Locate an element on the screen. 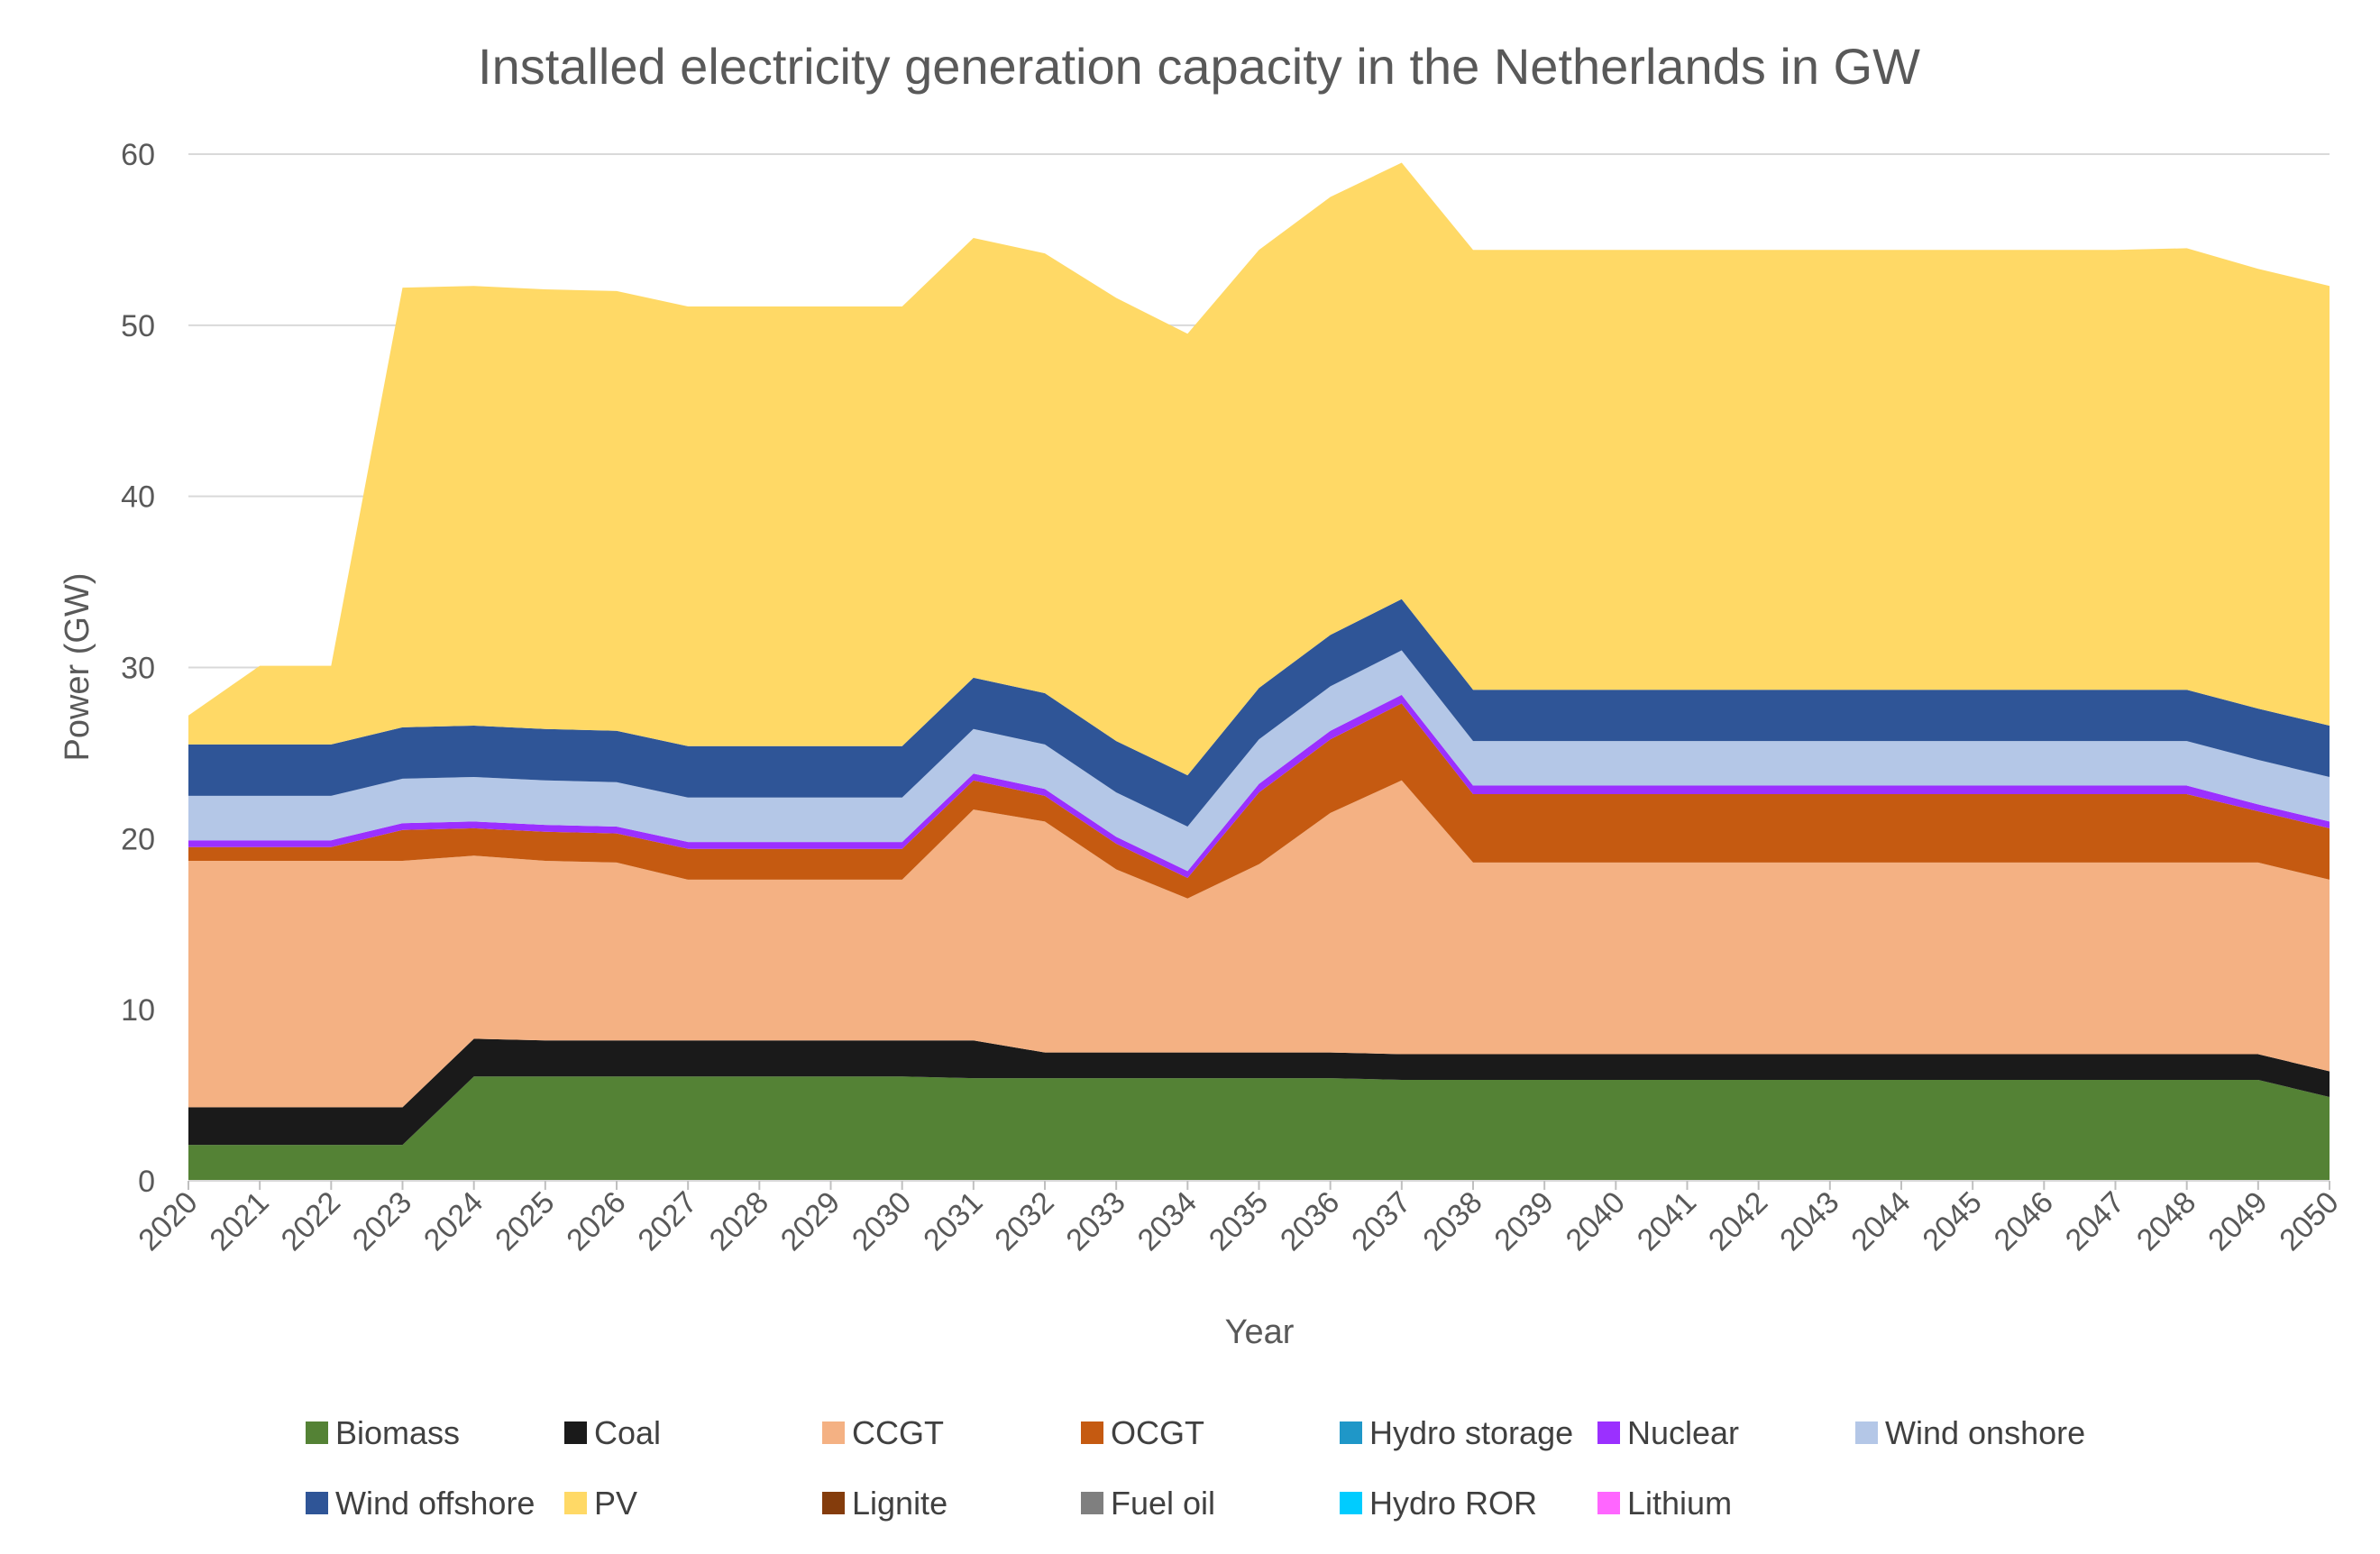 This screenshot has width=2380, height=1554. x-tick-label: 2029 is located at coordinates (810, 1221).